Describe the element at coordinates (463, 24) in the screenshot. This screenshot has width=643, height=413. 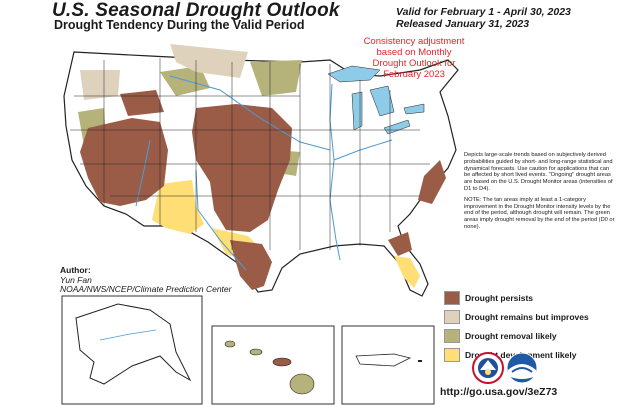
I see `released-line: Released January 31, 2023` at that location.